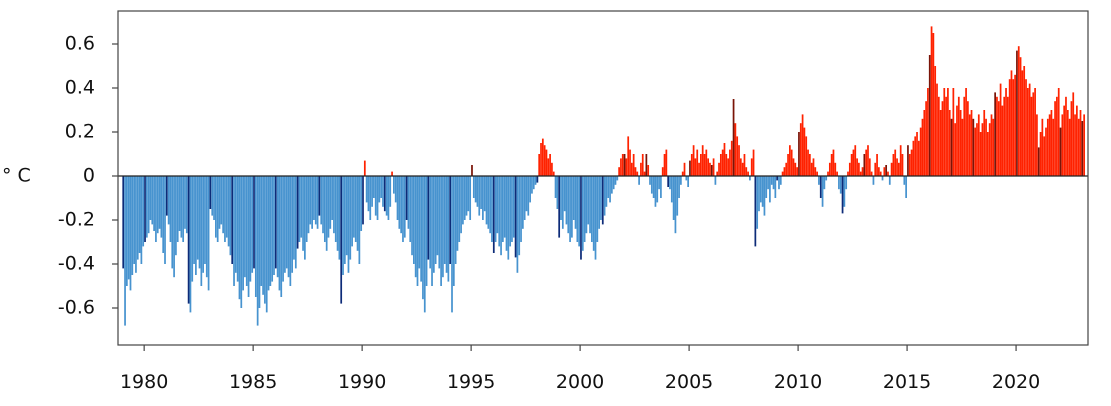 The height and width of the screenshot is (406, 1111). Describe the element at coordinates (471, 382) in the screenshot. I see `x-tick-label: 1995` at that location.